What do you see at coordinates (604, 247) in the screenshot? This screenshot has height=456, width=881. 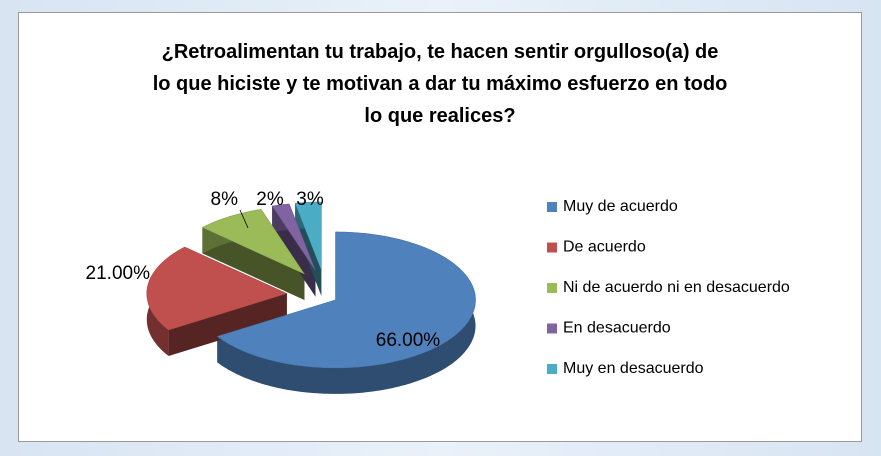 I see `legend-label: De acuerdo` at bounding box center [604, 247].